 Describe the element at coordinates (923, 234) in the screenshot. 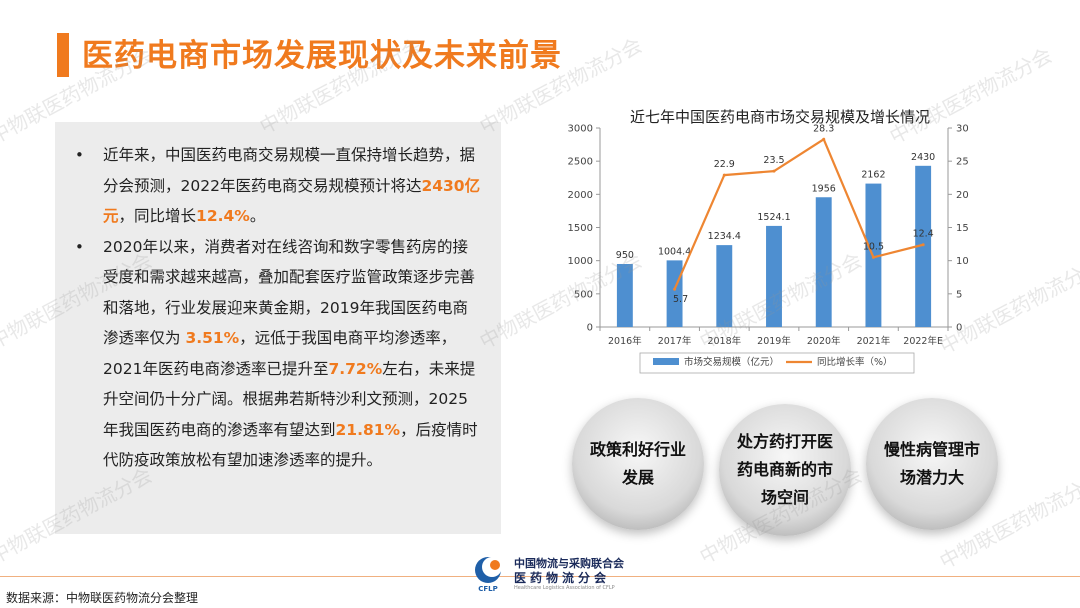

I see `line-value-label: 12.4` at that location.